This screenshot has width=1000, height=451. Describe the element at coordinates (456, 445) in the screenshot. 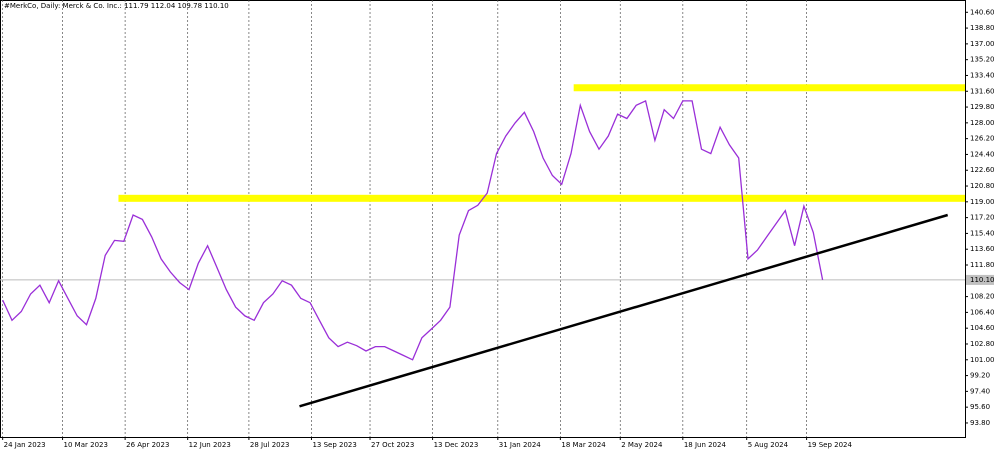

I see `x-tick-label: 13 Dec 2023` at that location.